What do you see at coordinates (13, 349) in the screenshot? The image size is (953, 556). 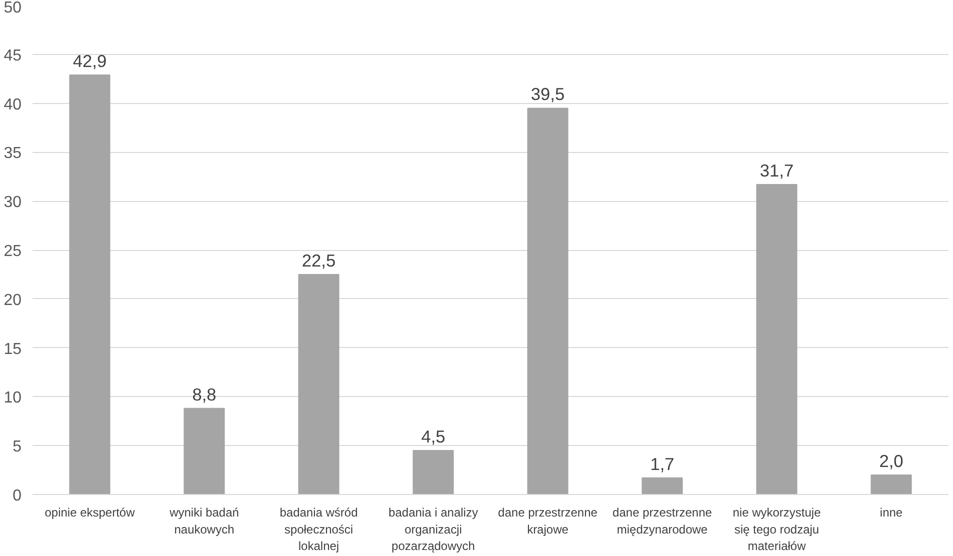 I see `y-tick-label: 15` at bounding box center [13, 349].